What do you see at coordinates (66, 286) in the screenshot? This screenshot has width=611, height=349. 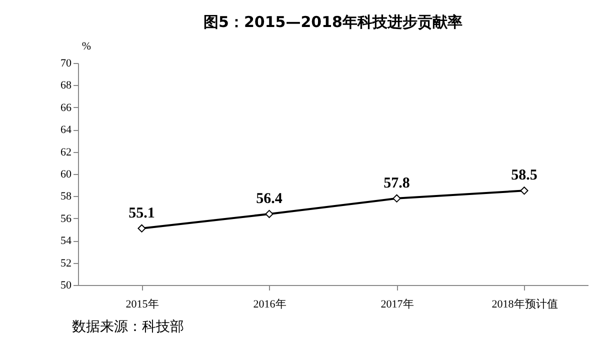 I see `y-tick-label: 50` at bounding box center [66, 286].